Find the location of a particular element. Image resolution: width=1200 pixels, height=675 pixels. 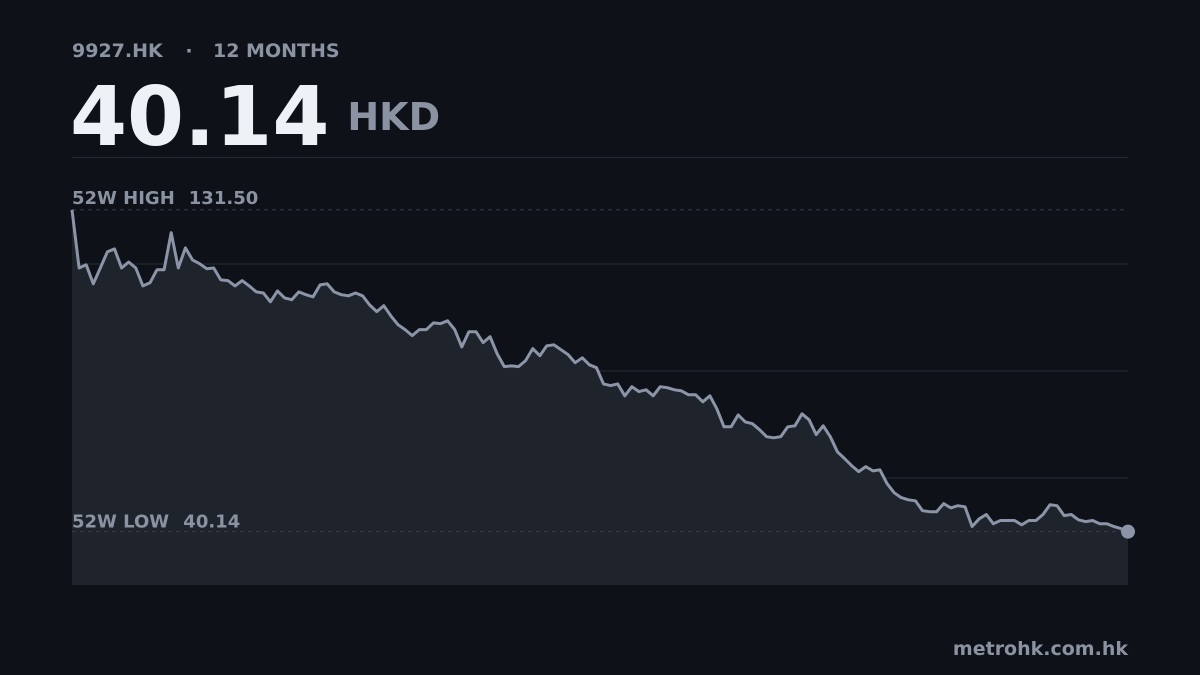

source: metrohk.com.hk is located at coordinates (1040, 649).